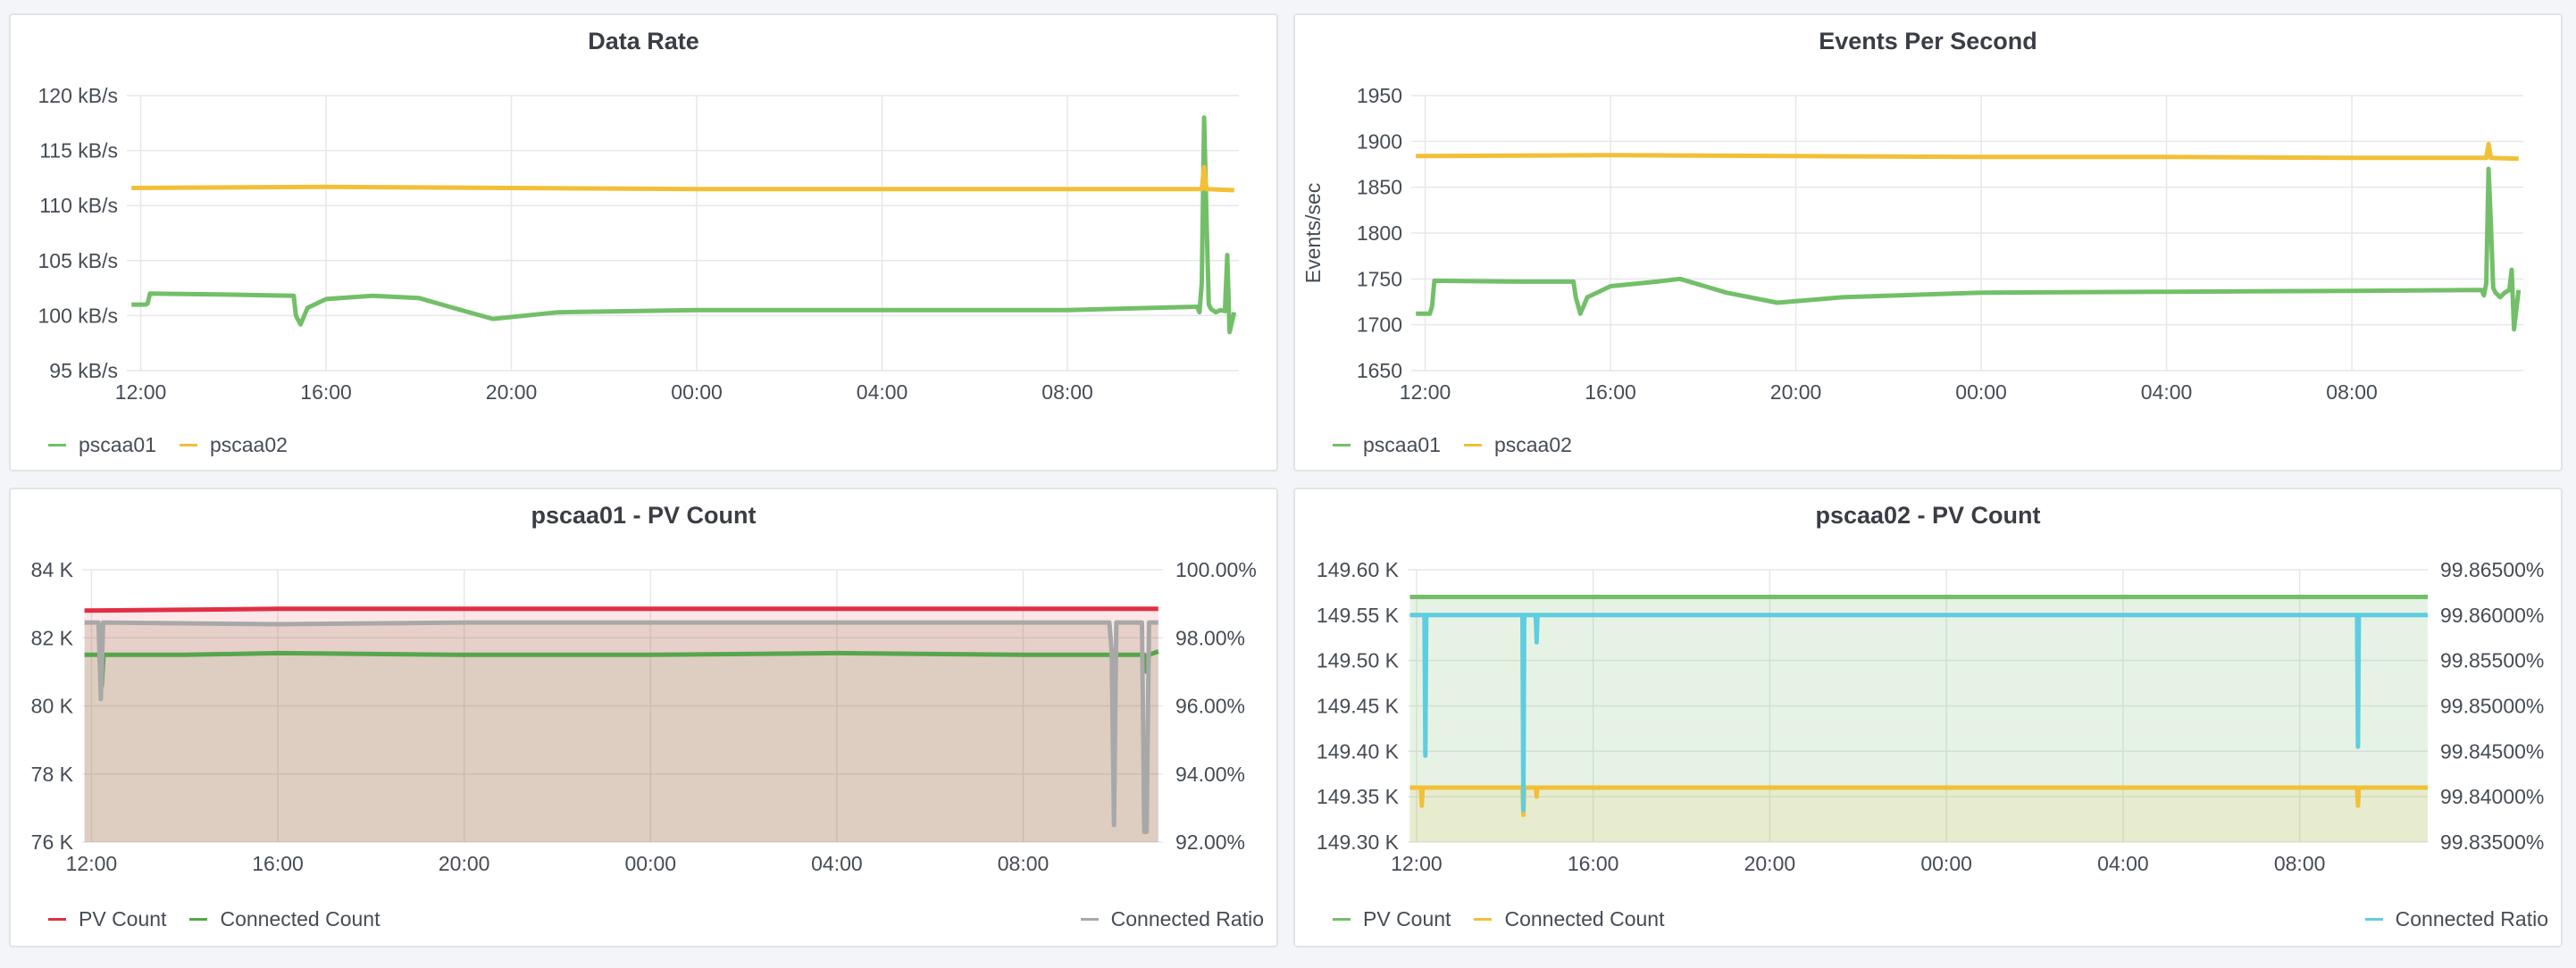  Describe the element at coordinates (53, 774) in the screenshot. I see `y-tick-label: 78 K` at that location.